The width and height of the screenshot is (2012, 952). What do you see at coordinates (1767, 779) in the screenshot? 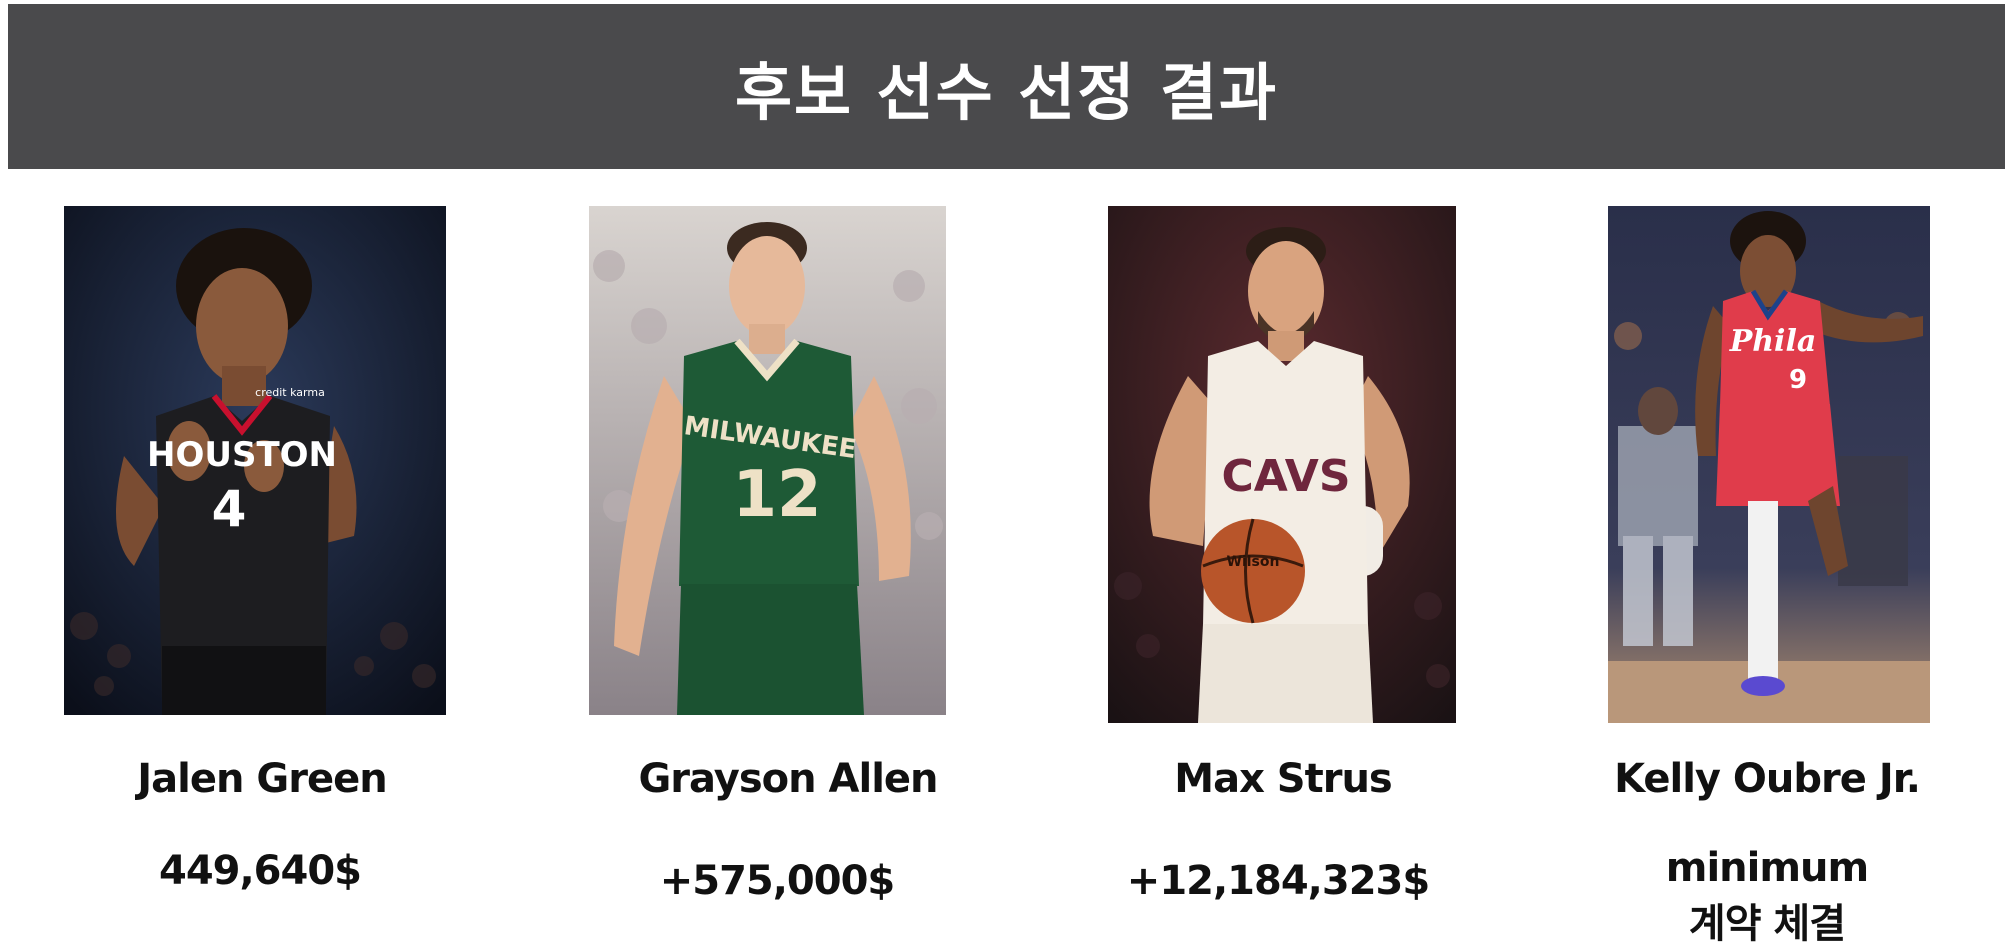
I see `player-name-kelly-oubre: Kelly Oubre Jr.` at bounding box center [1767, 779].